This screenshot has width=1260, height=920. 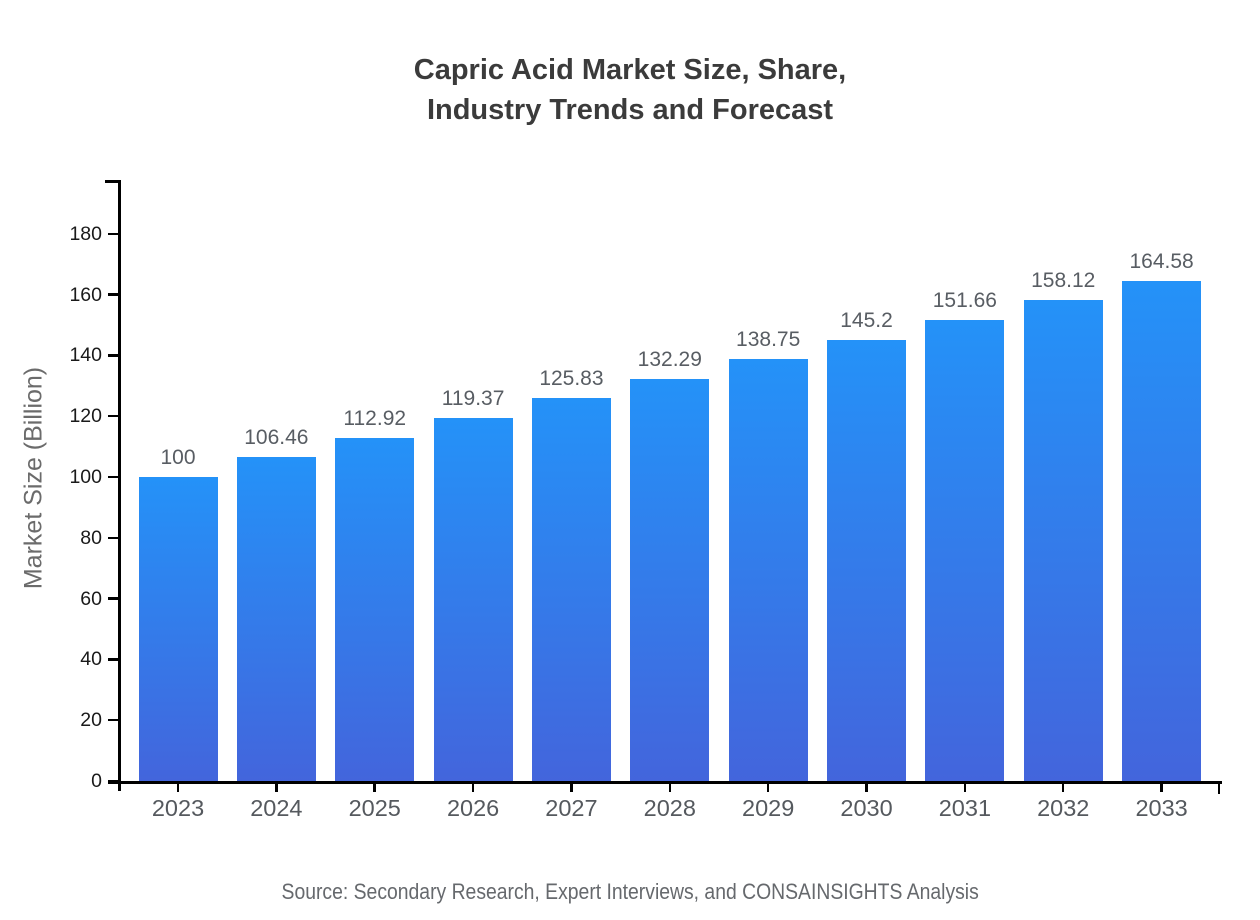 What do you see at coordinates (276, 619) in the screenshot?
I see `bar-2024` at bounding box center [276, 619].